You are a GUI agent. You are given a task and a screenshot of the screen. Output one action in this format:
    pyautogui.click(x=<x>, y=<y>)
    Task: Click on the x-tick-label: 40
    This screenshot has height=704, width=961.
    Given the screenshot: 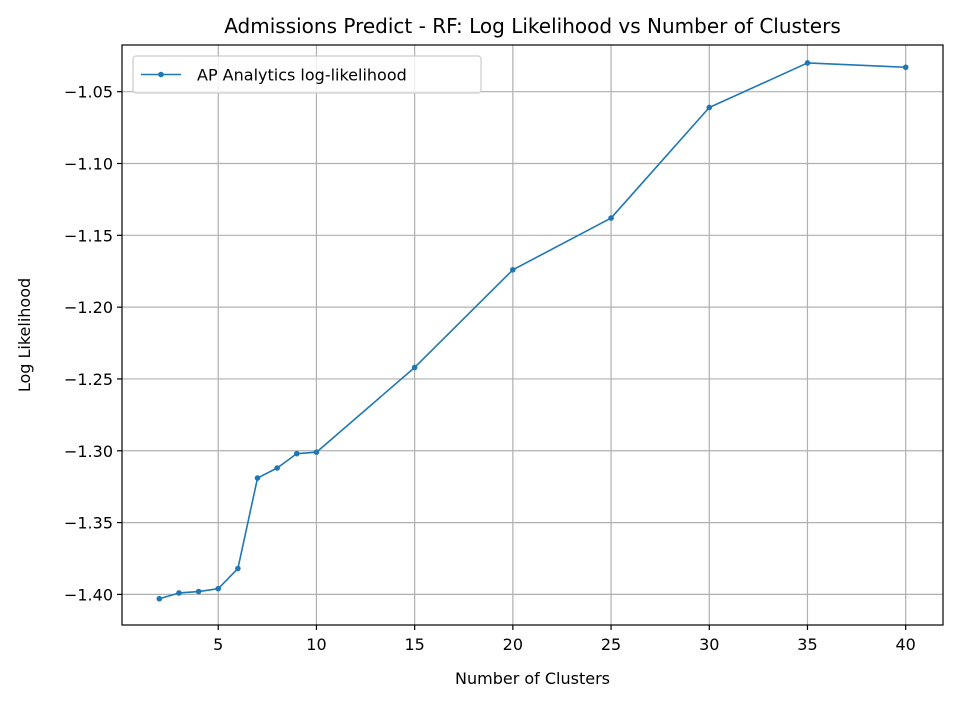 What is the action you would take?
    pyautogui.click(x=906, y=644)
    